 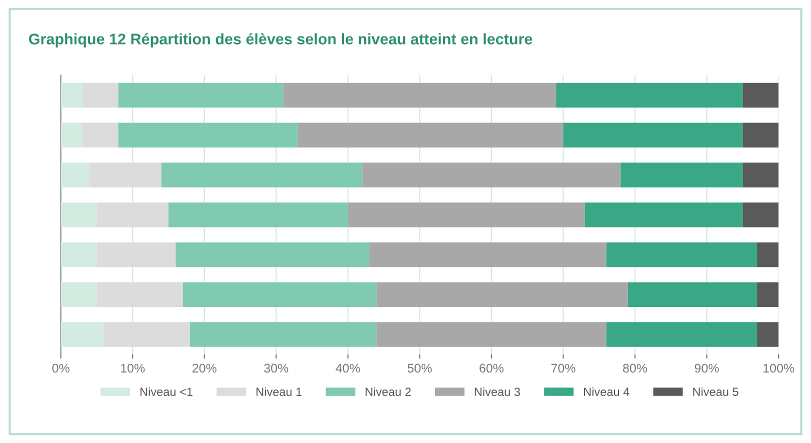 What do you see at coordinates (497, 391) in the screenshot?
I see `legend-label: Niveau 3` at bounding box center [497, 391].